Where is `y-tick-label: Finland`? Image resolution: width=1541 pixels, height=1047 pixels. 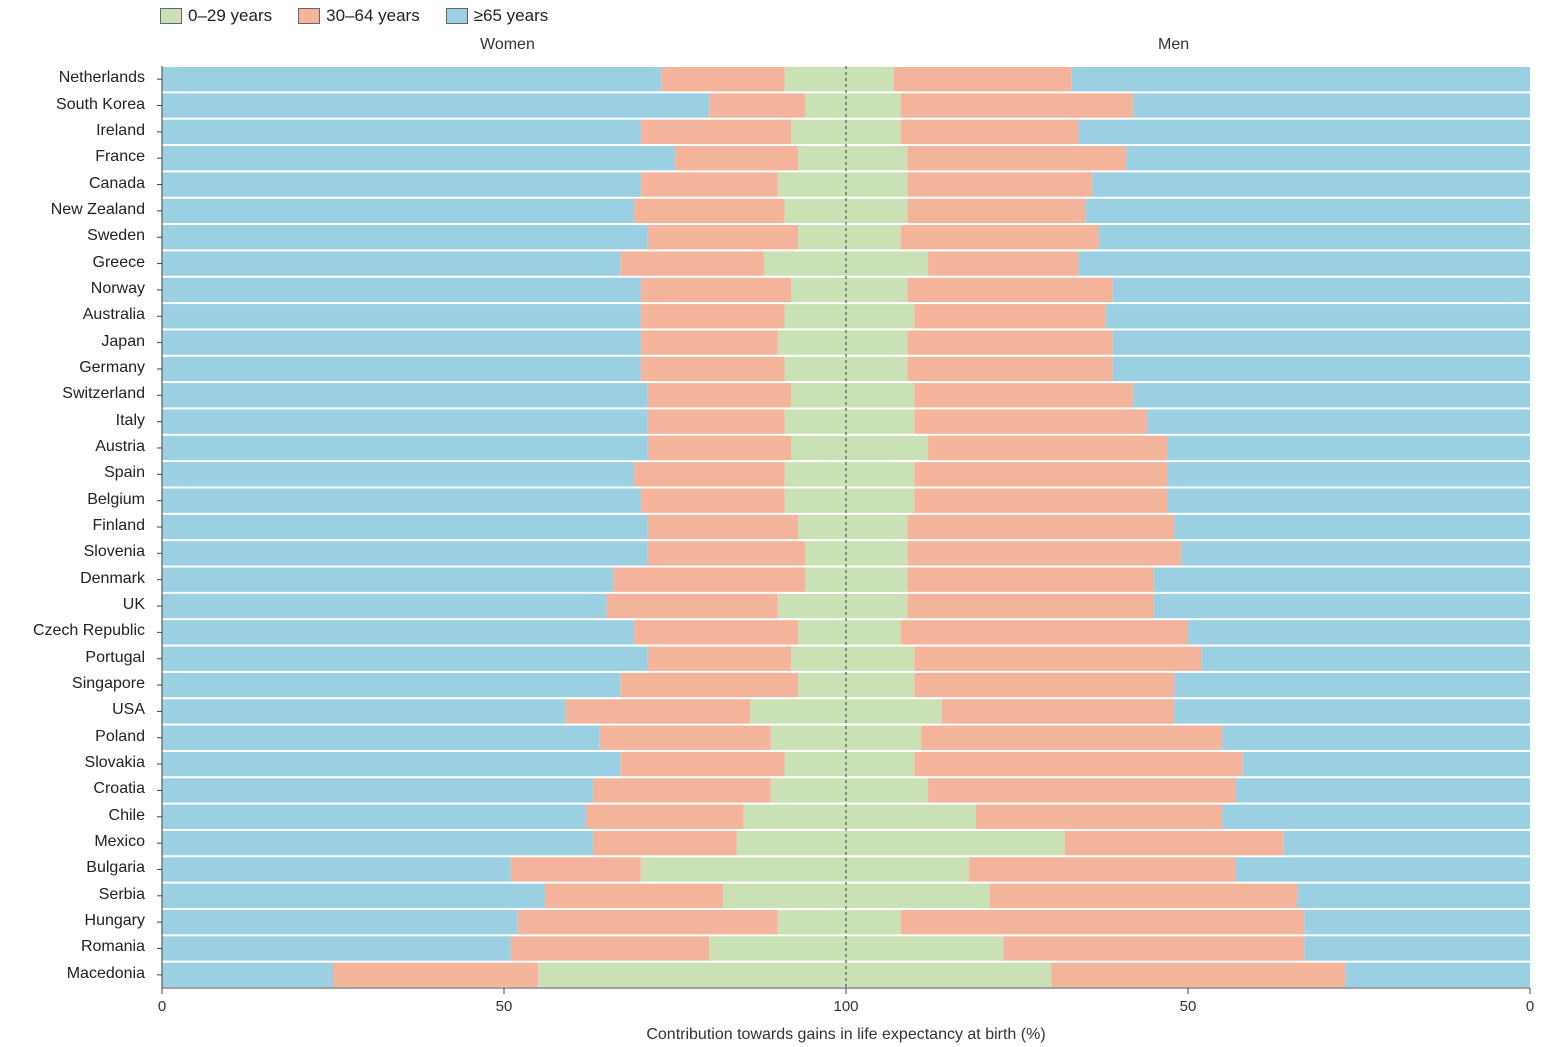 y-tick-label: Finland is located at coordinates (118, 525).